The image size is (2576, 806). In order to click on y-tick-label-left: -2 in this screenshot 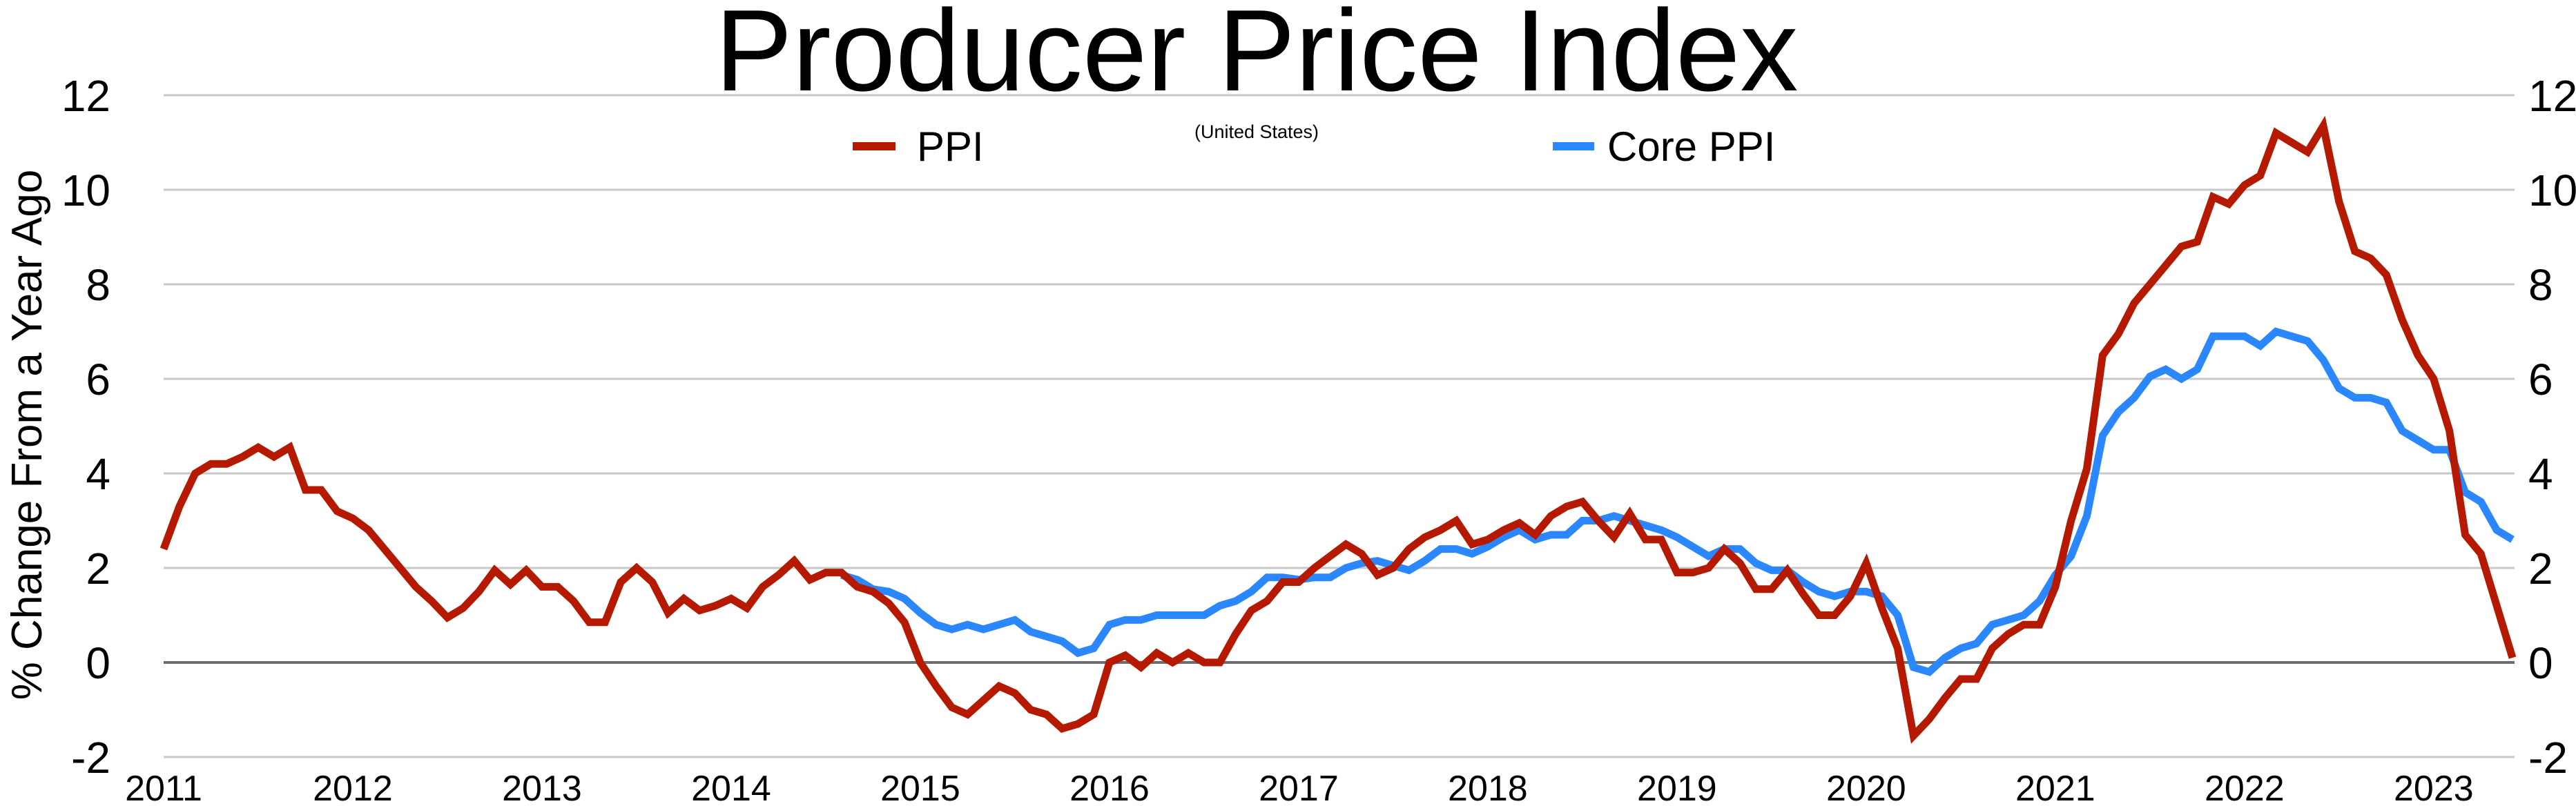, I will do `click(90, 758)`.